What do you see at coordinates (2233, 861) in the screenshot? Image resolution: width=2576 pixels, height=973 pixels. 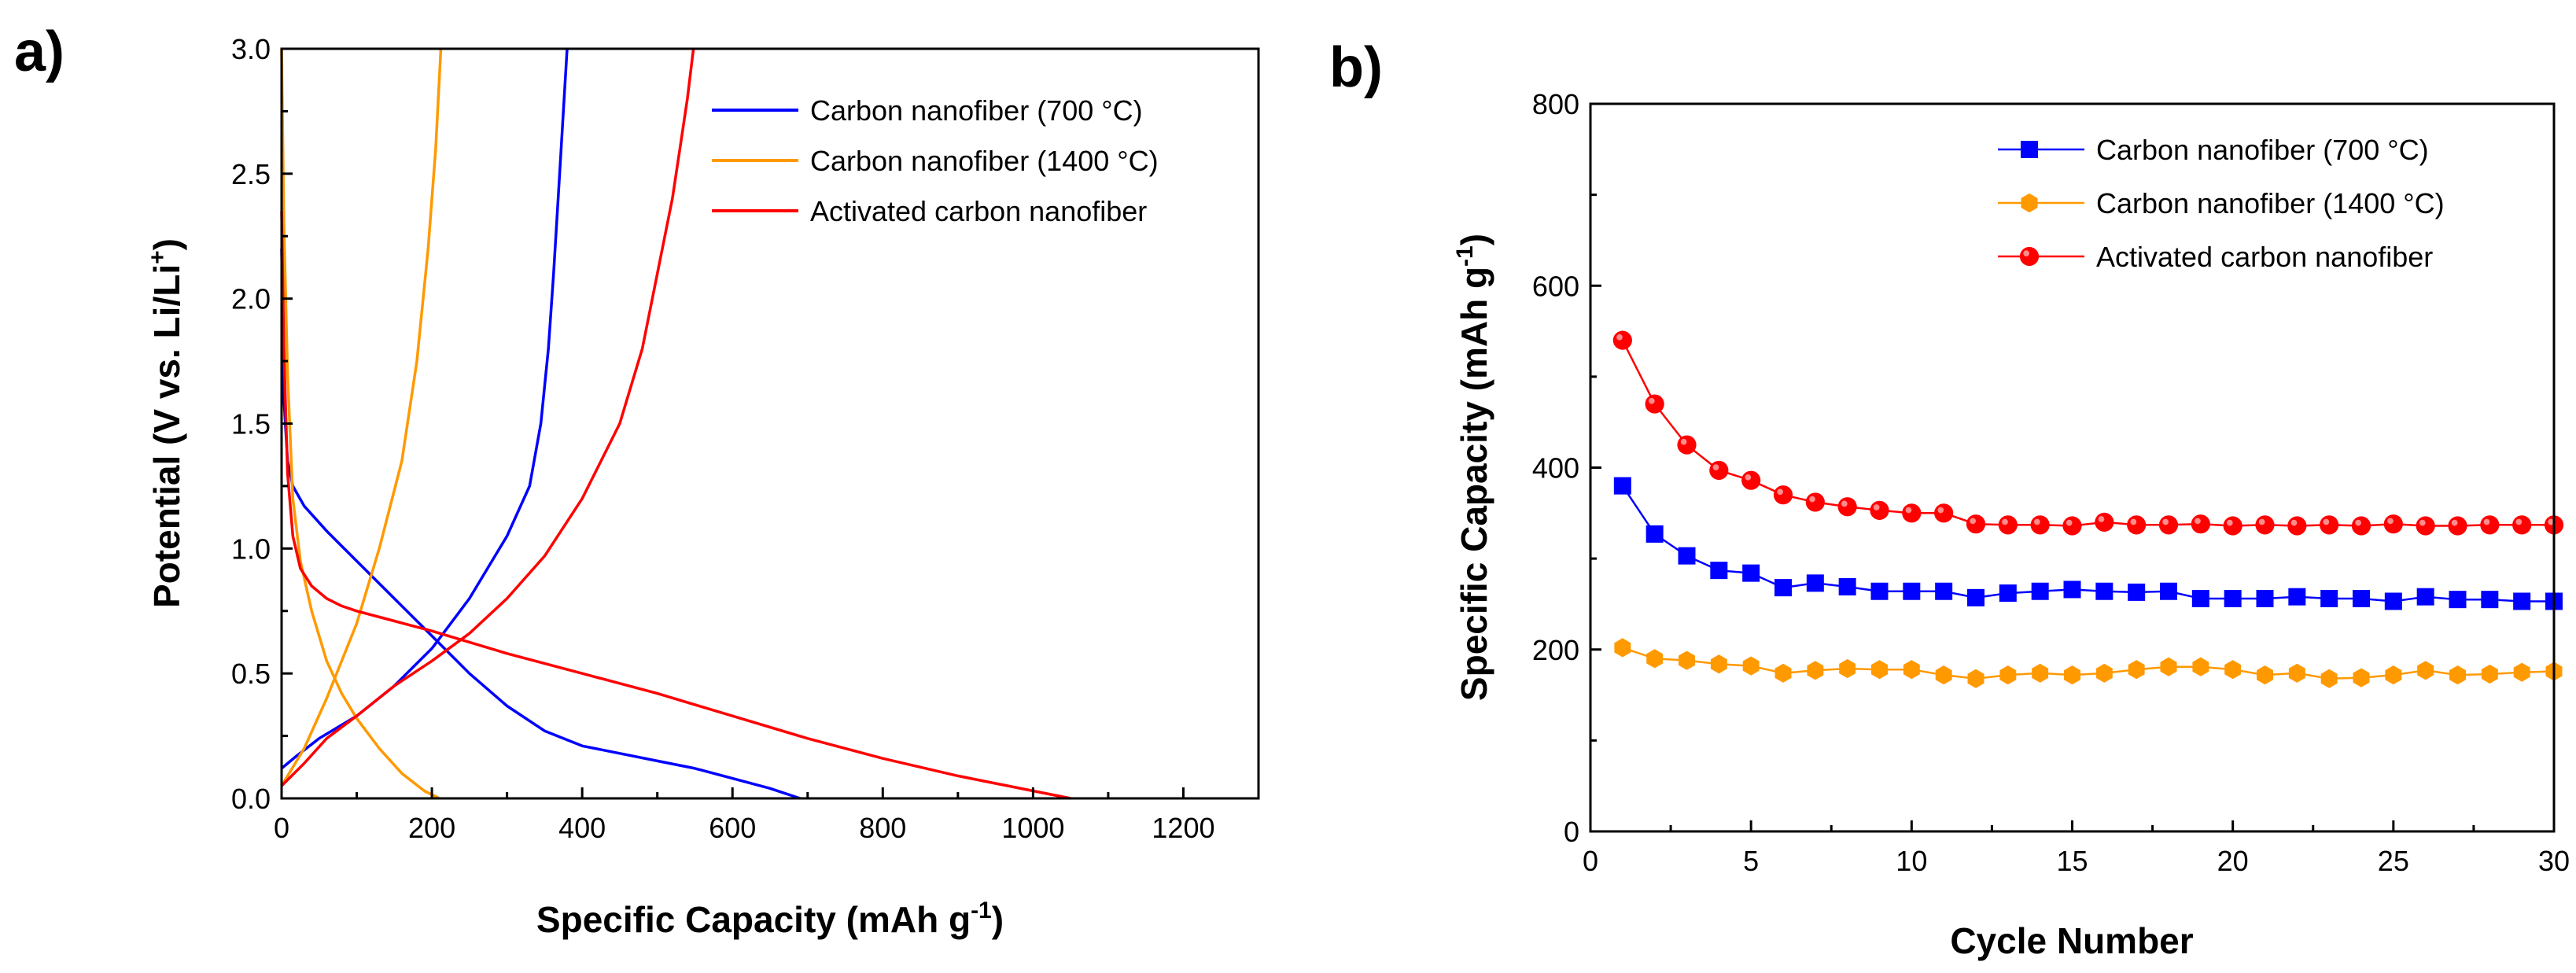 I see `x-tick-label: 20` at bounding box center [2233, 861].